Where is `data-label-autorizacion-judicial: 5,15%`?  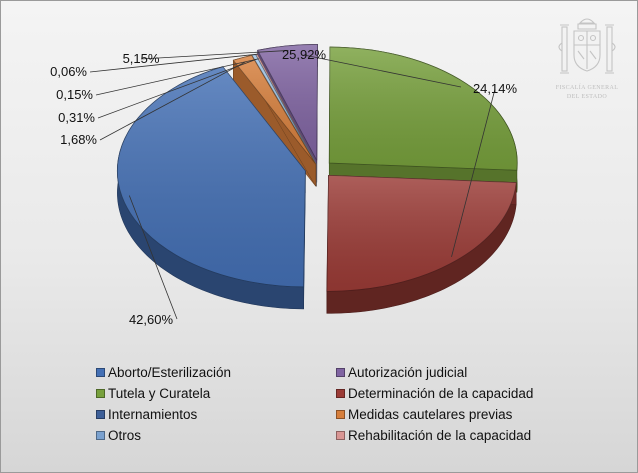 data-label-autorizacion-judicial: 5,15% is located at coordinates (141, 58).